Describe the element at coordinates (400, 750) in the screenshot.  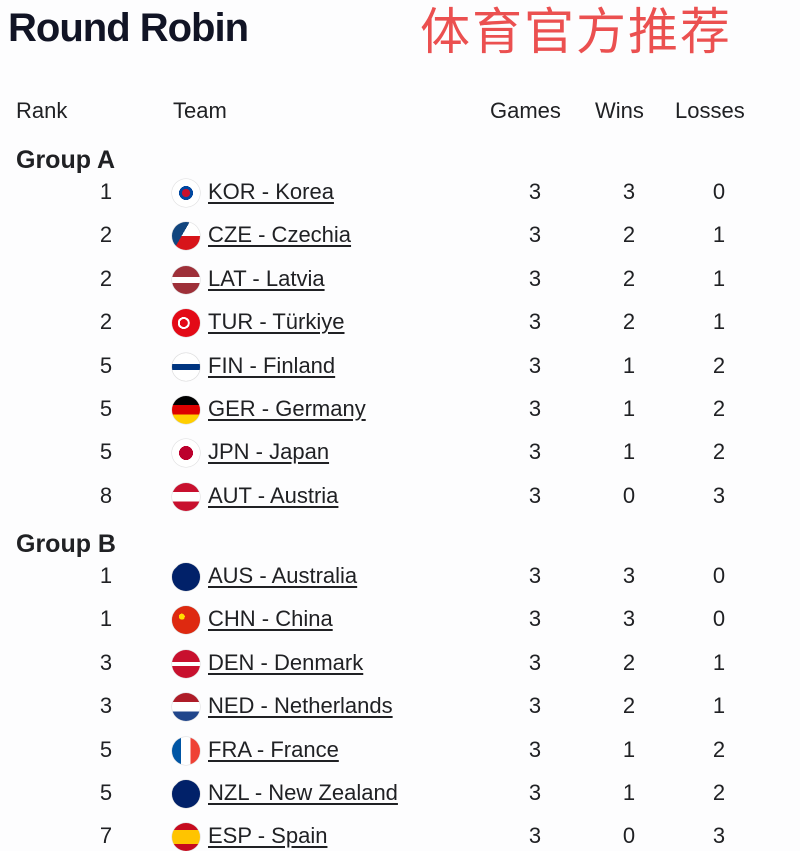
I see `table-row: 5 FRA - France 3 1 2` at that location.